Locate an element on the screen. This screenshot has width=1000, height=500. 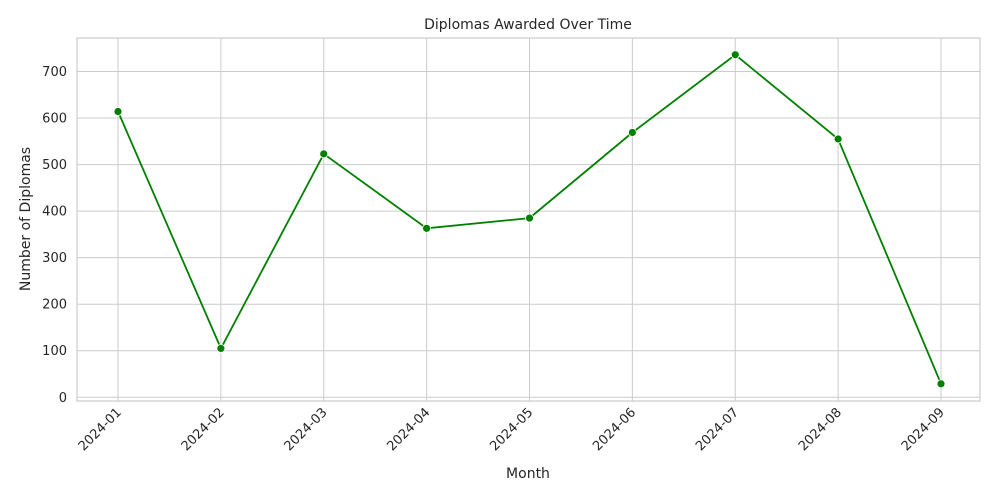
y-tick-label: 600 is located at coordinates (54, 119).